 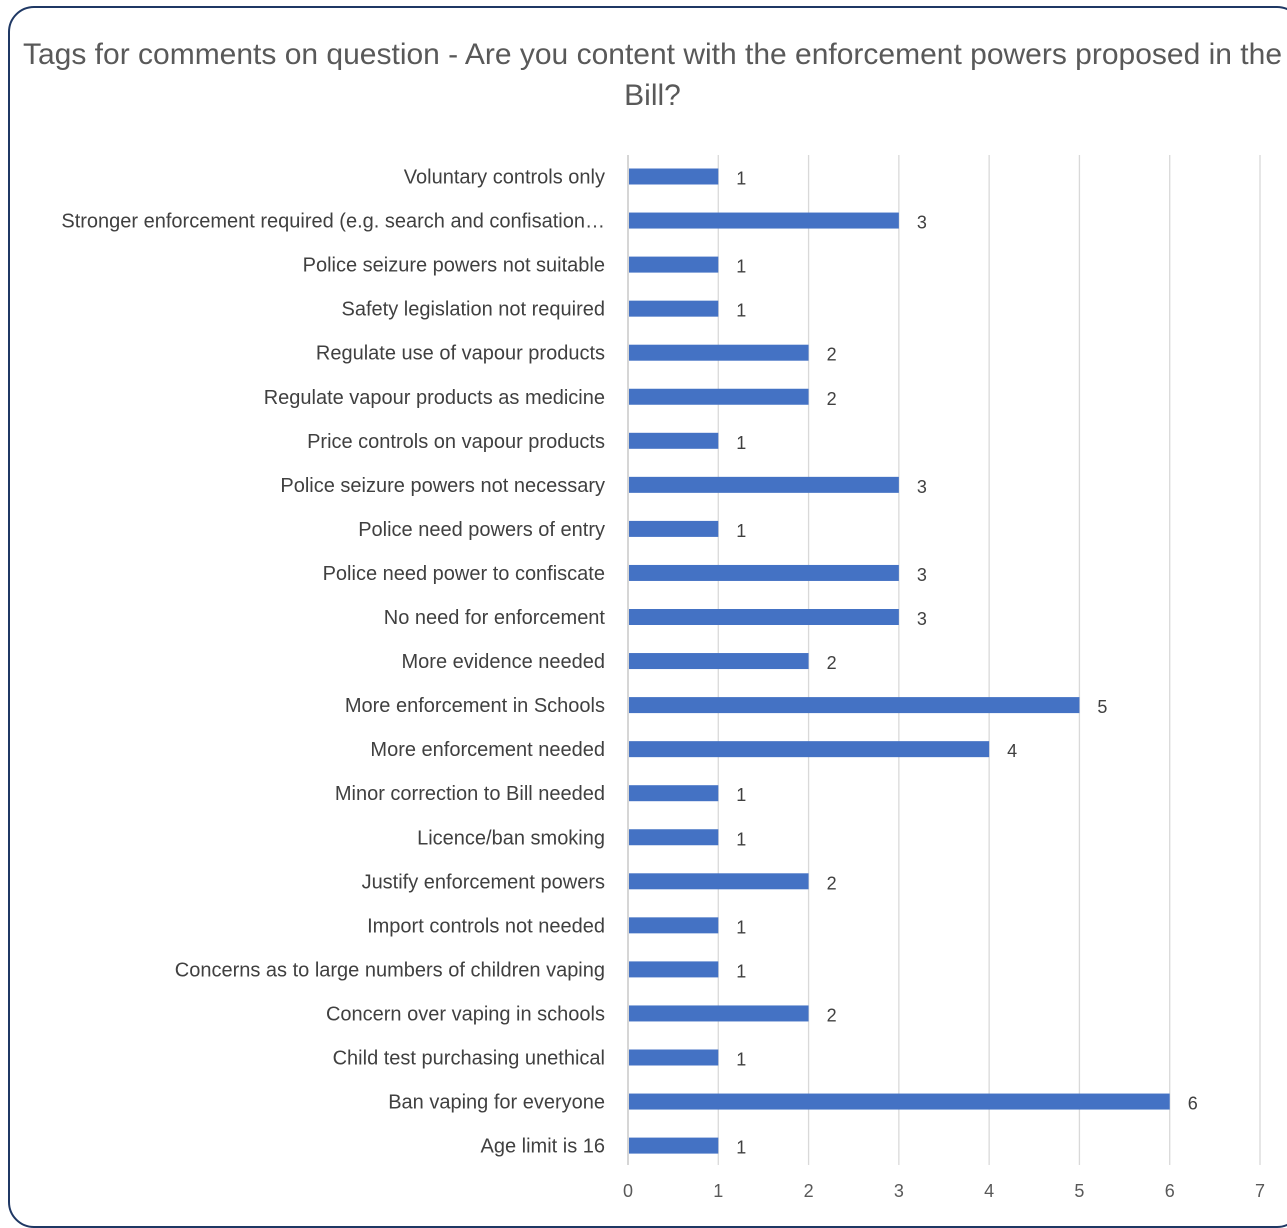 I want to click on category-label: Police seizure powers not suitable, so click(x=454, y=266).